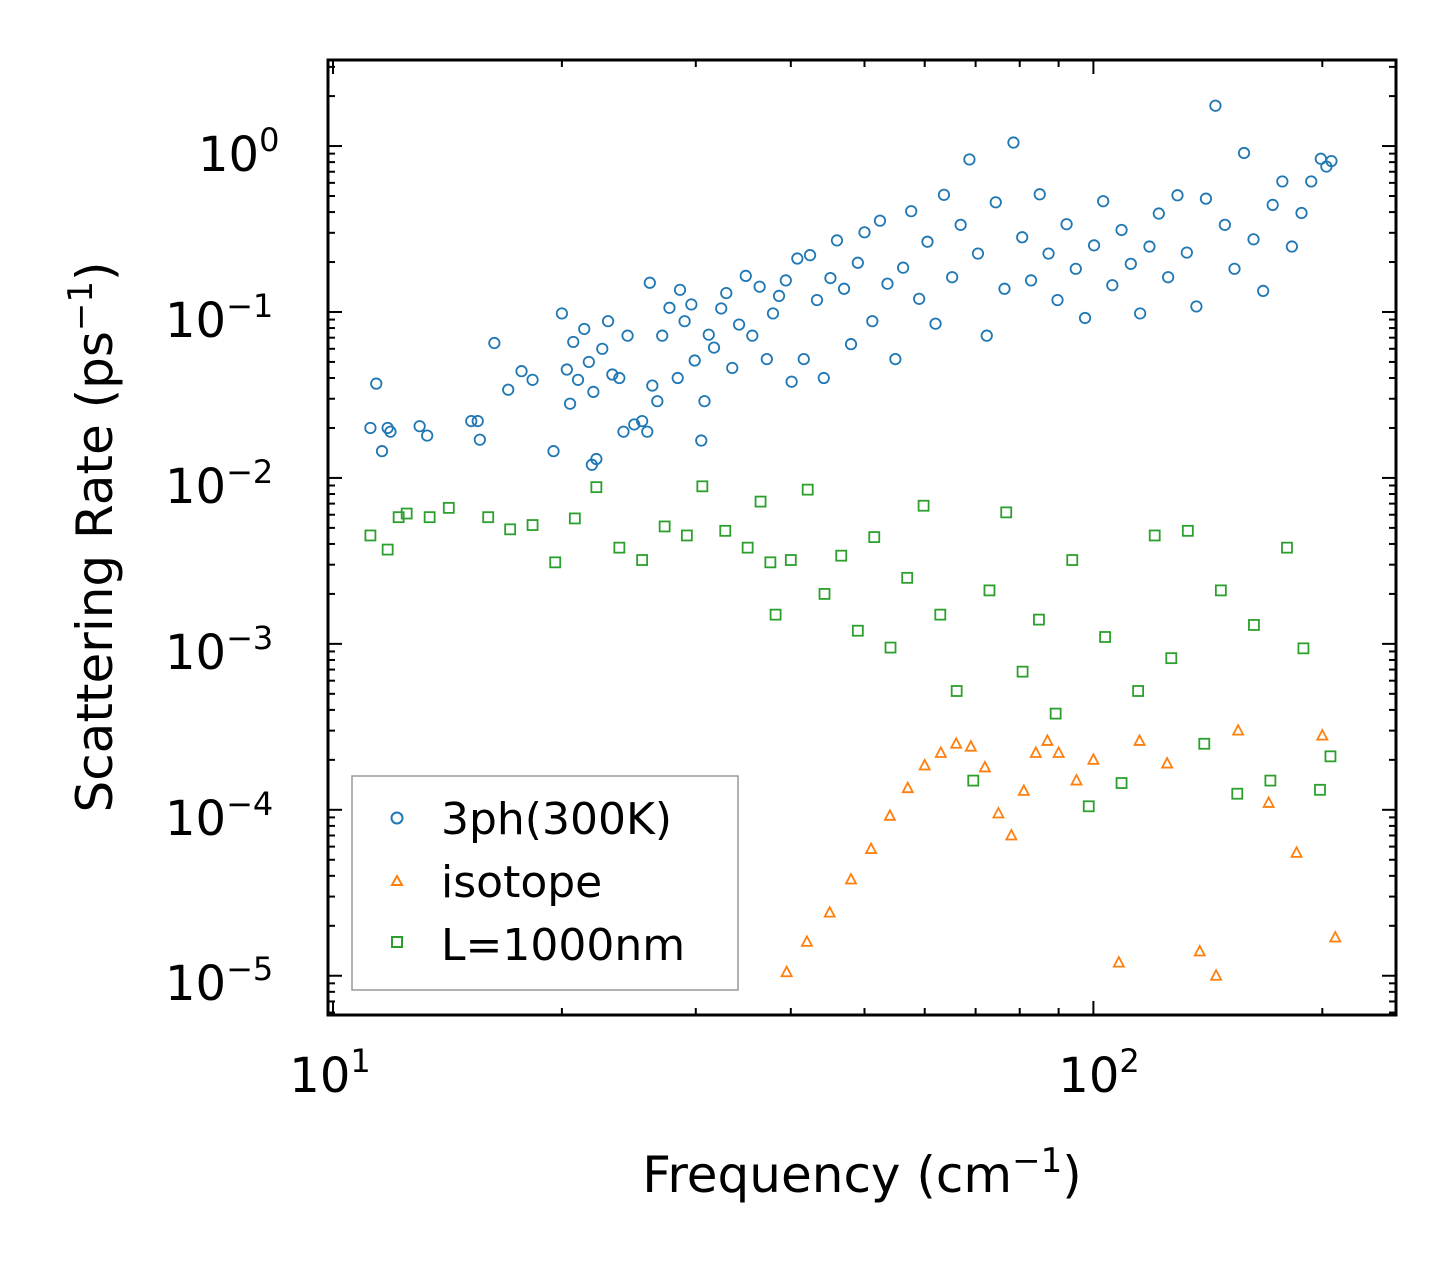 The height and width of the screenshot is (1265, 1455). I want to click on legend-box, so click(545, 883).